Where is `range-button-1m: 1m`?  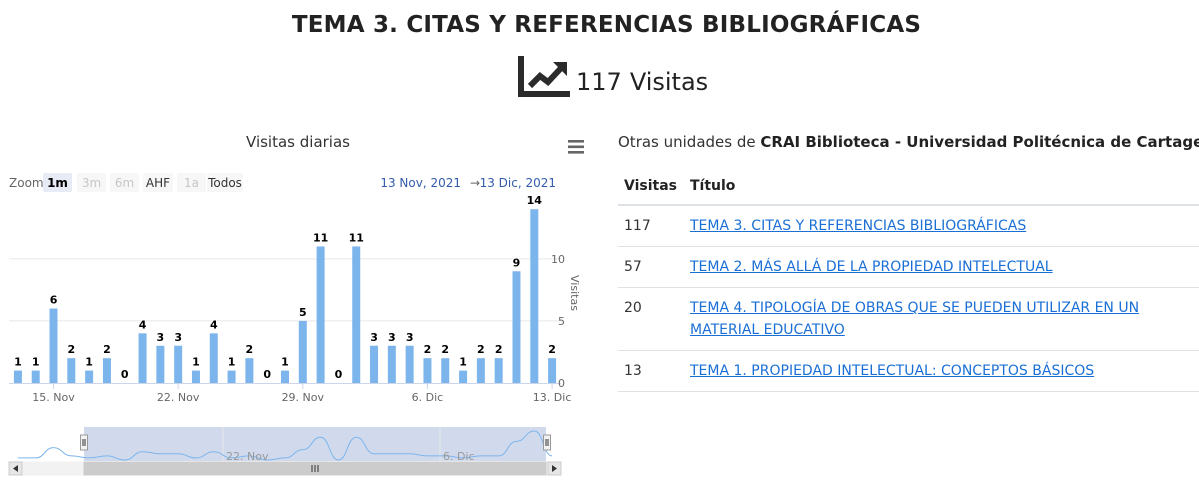 range-button-1m: 1m is located at coordinates (57, 182).